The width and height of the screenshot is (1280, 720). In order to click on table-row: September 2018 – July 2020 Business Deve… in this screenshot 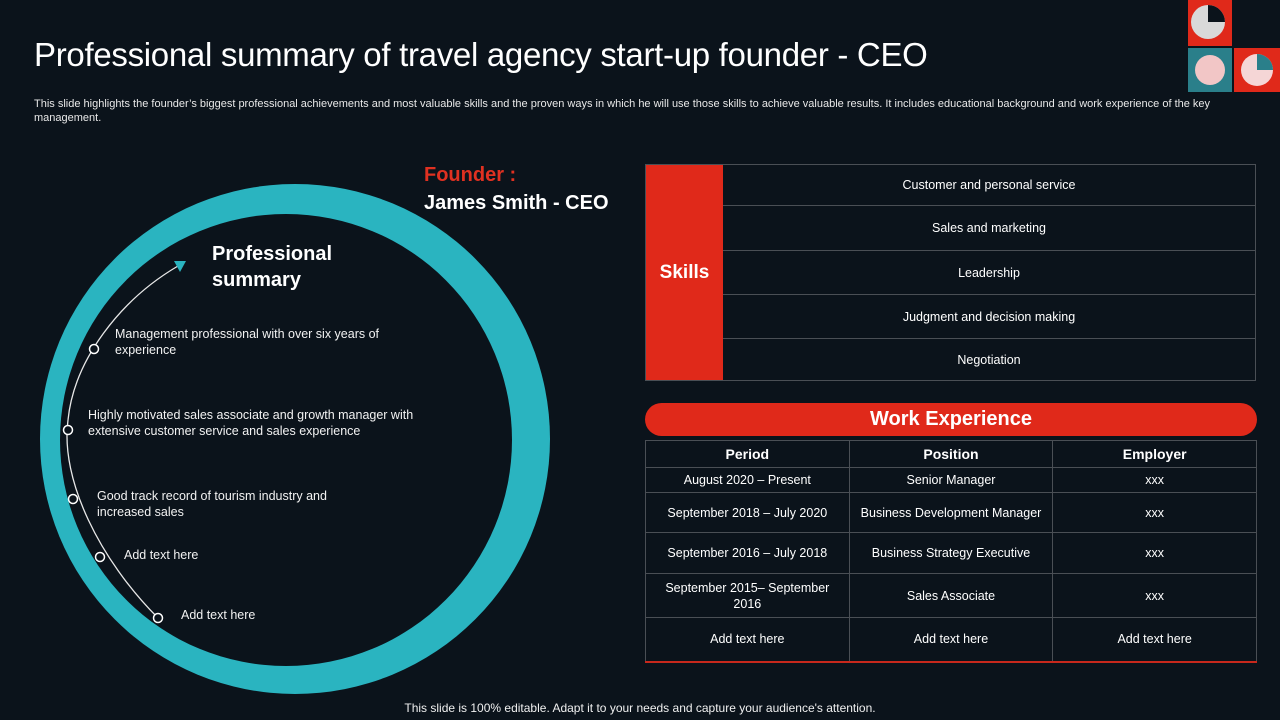, I will do `click(951, 512)`.